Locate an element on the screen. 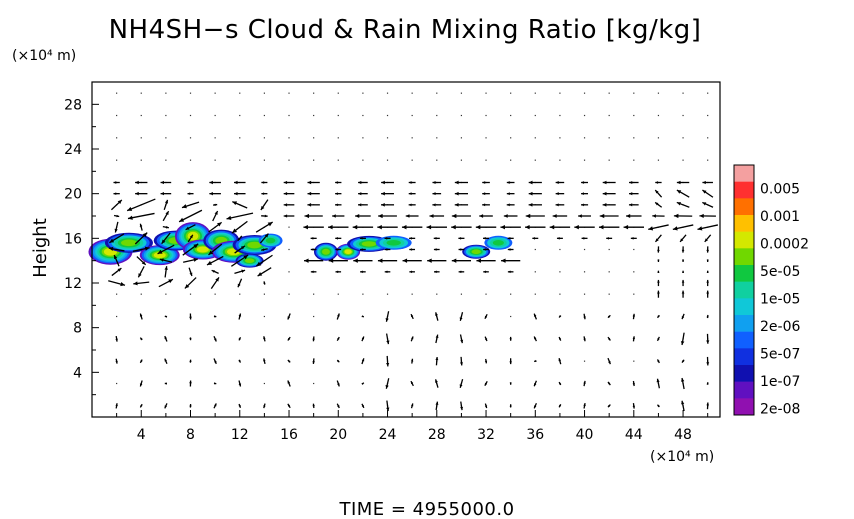  x-tick-label: 8 is located at coordinates (190, 435).